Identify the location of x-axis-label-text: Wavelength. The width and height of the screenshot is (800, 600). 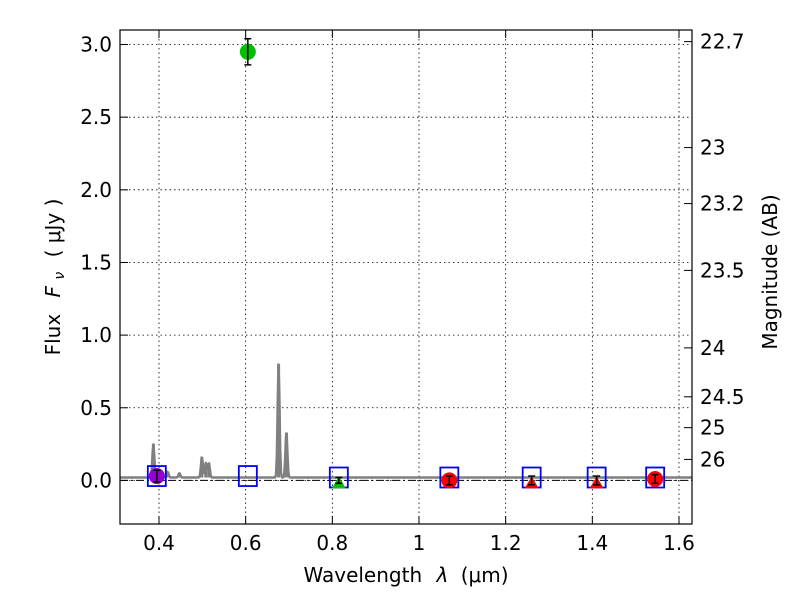
(362, 575).